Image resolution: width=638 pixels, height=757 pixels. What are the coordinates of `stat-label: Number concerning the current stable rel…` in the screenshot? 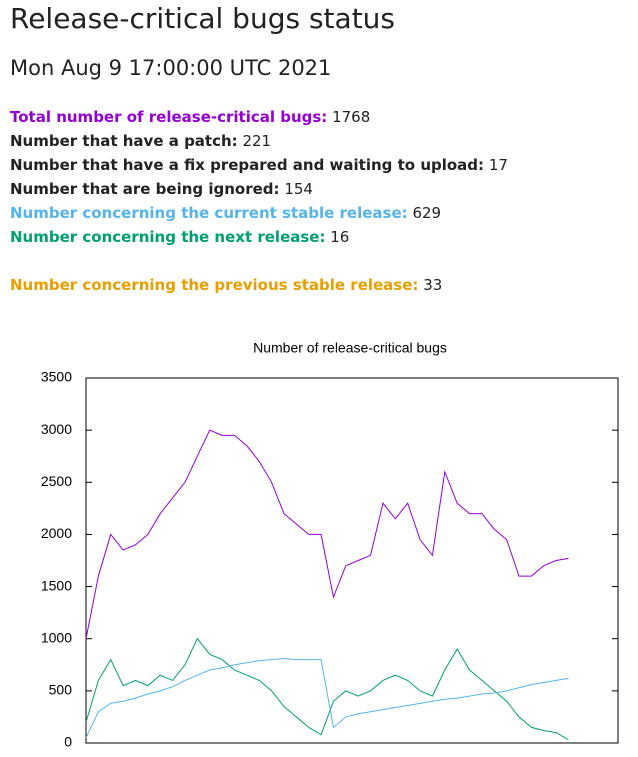 It's located at (209, 213).